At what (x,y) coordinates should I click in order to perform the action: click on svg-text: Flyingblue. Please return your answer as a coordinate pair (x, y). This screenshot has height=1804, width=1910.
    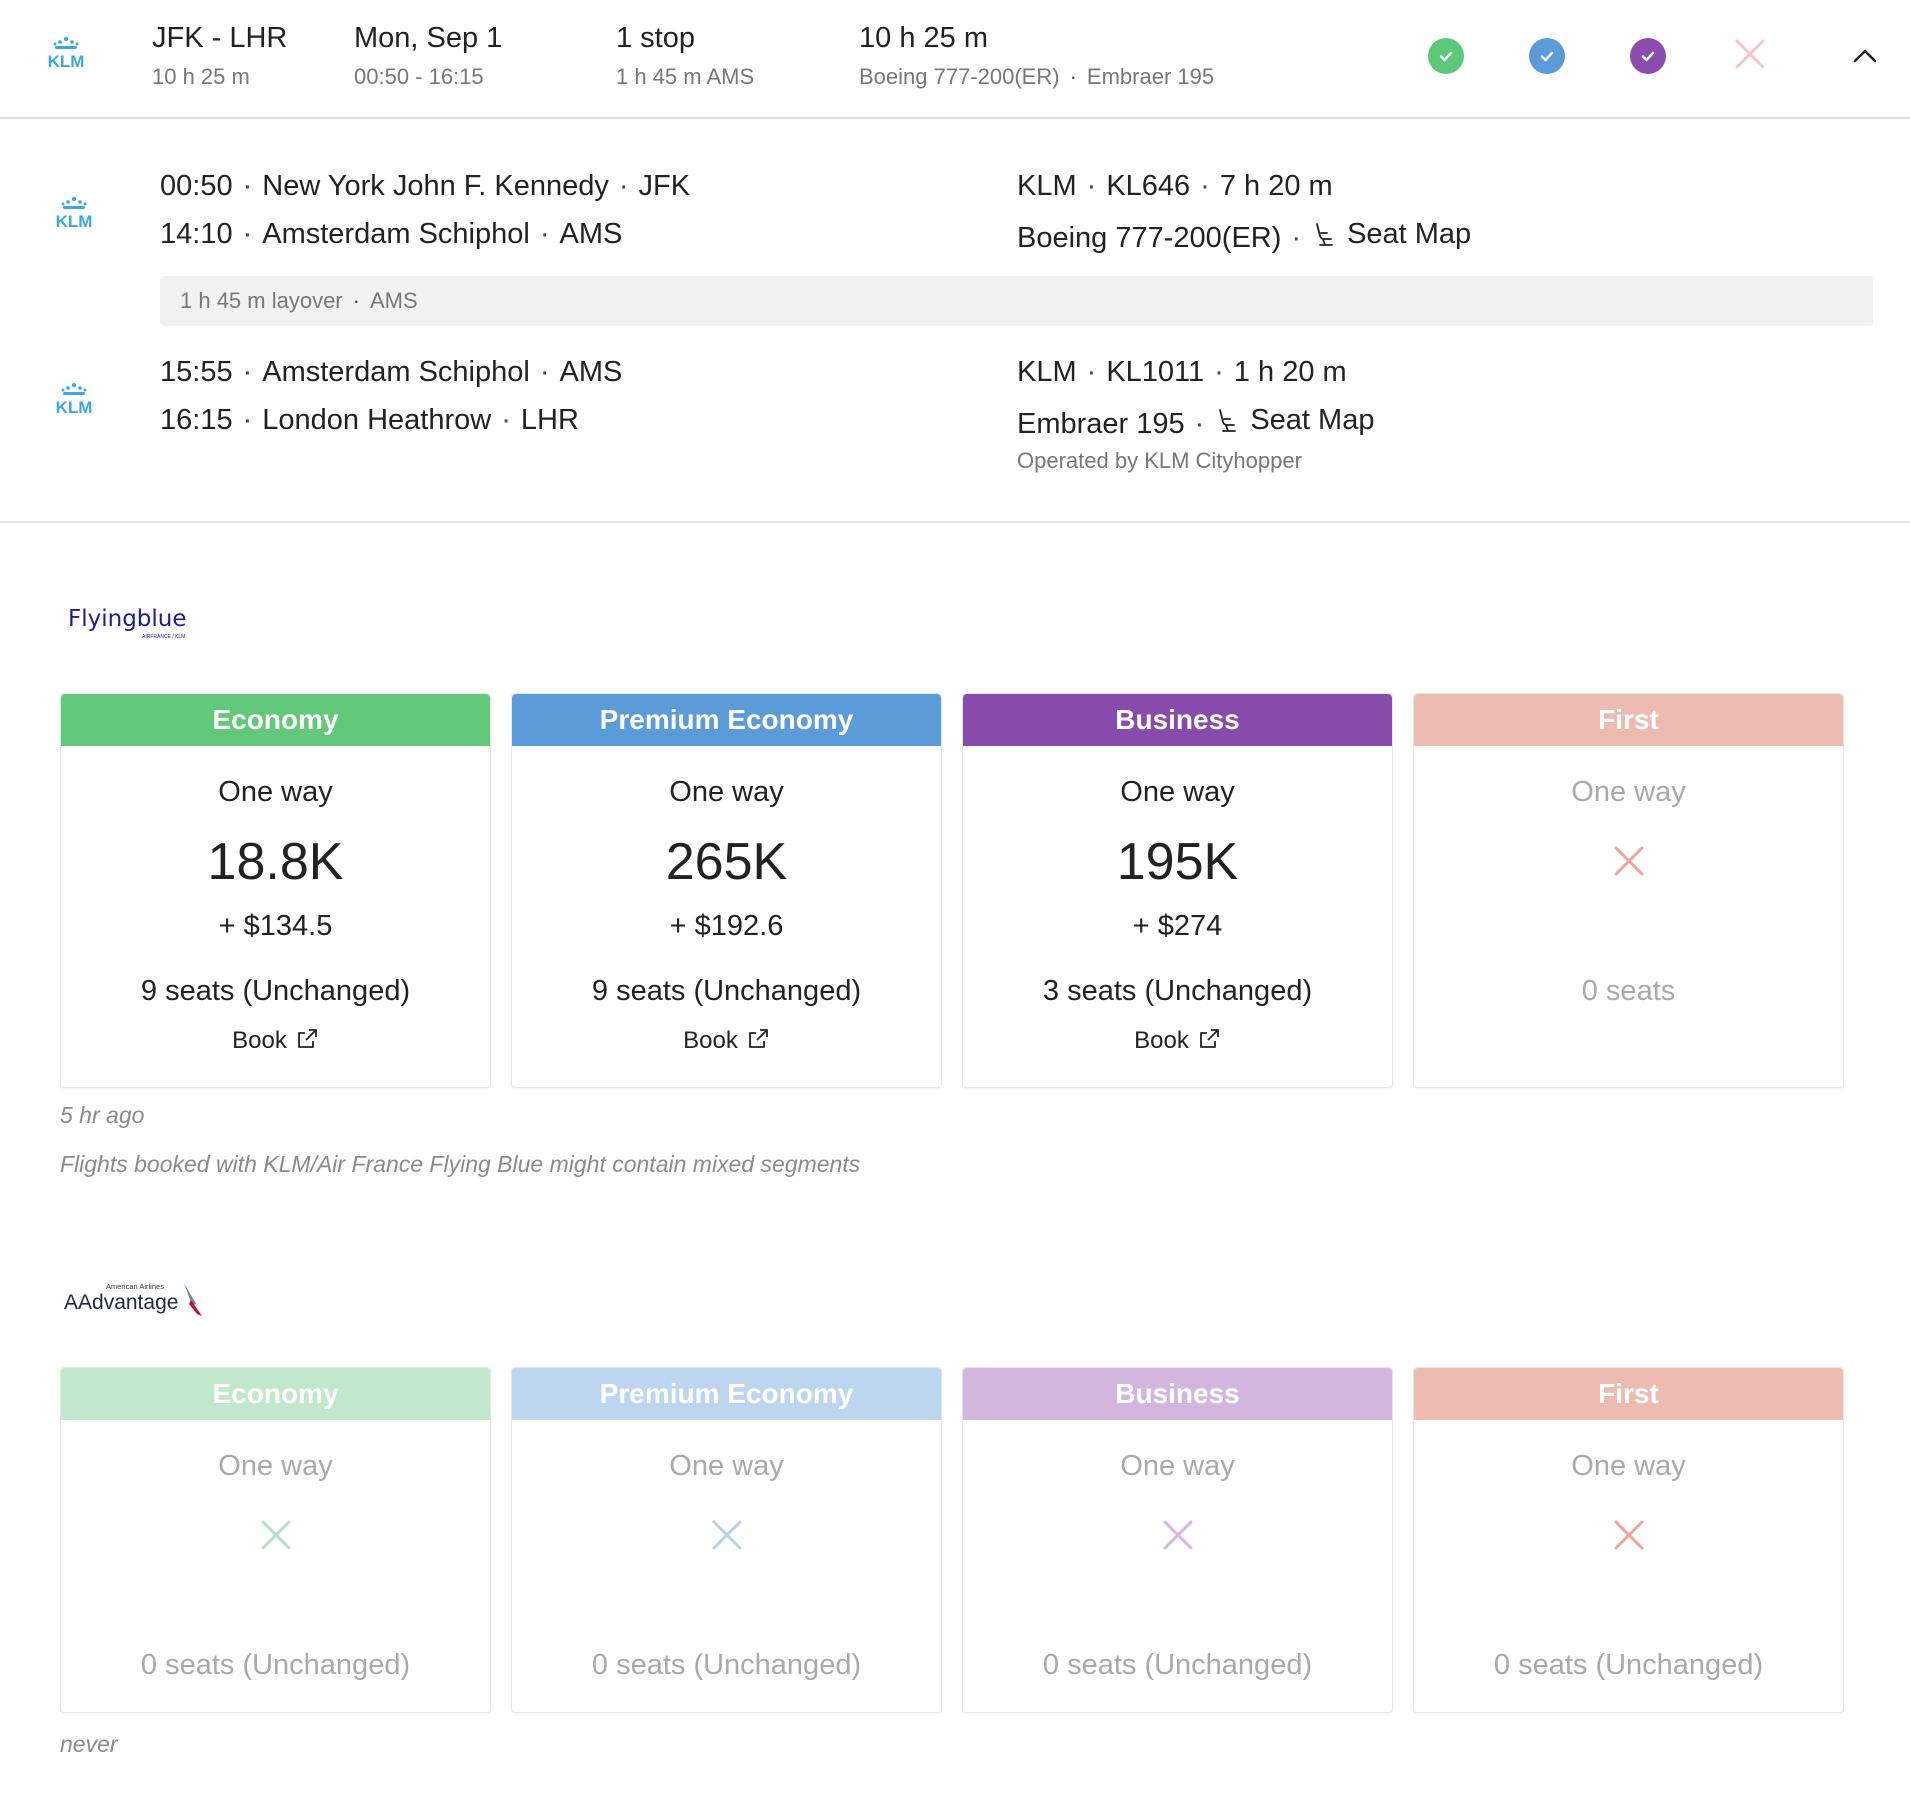
    Looking at the image, I should click on (127, 619).